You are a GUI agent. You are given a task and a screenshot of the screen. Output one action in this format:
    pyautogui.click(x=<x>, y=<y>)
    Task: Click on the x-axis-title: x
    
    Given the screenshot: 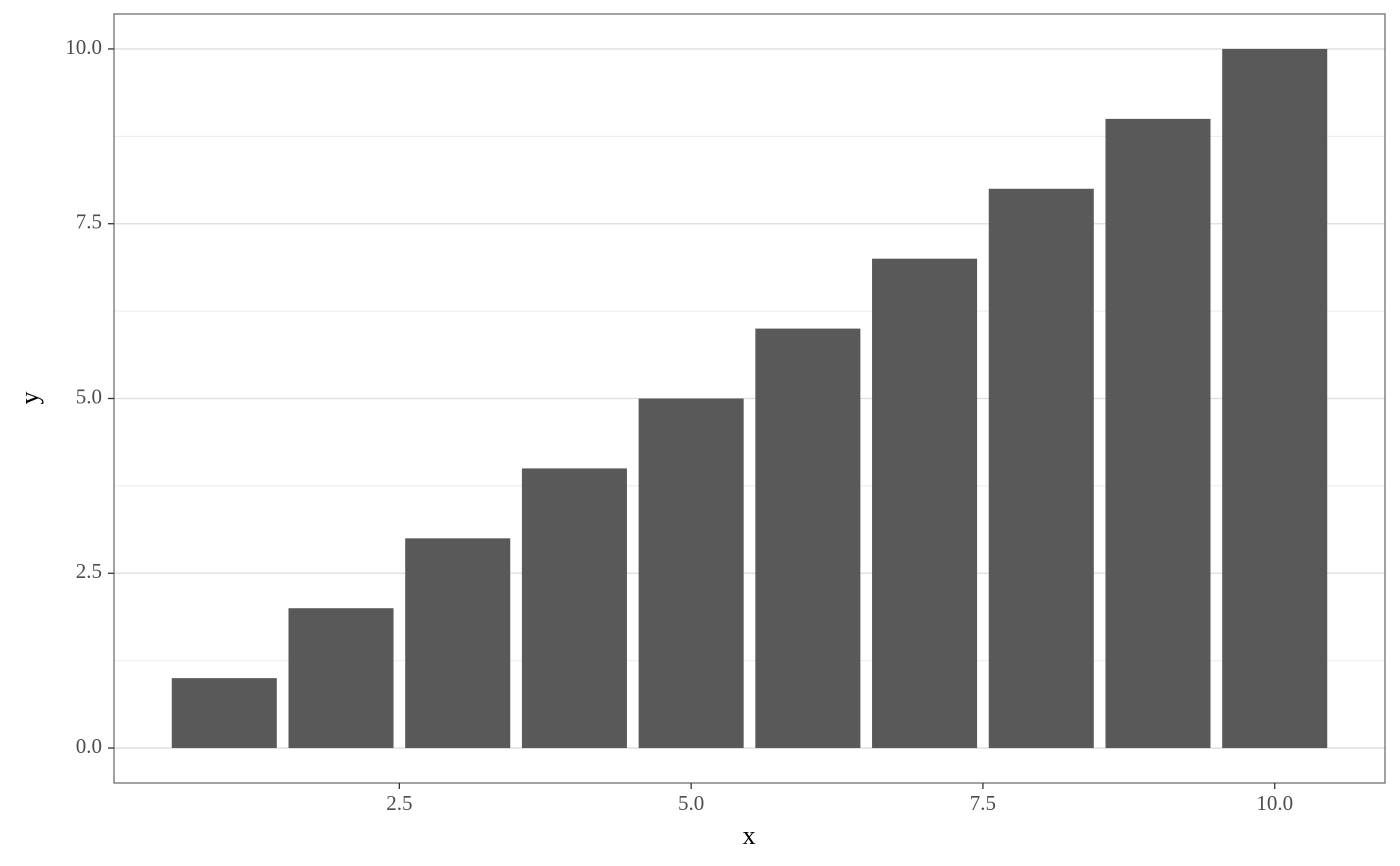 What is the action you would take?
    pyautogui.click(x=749, y=835)
    